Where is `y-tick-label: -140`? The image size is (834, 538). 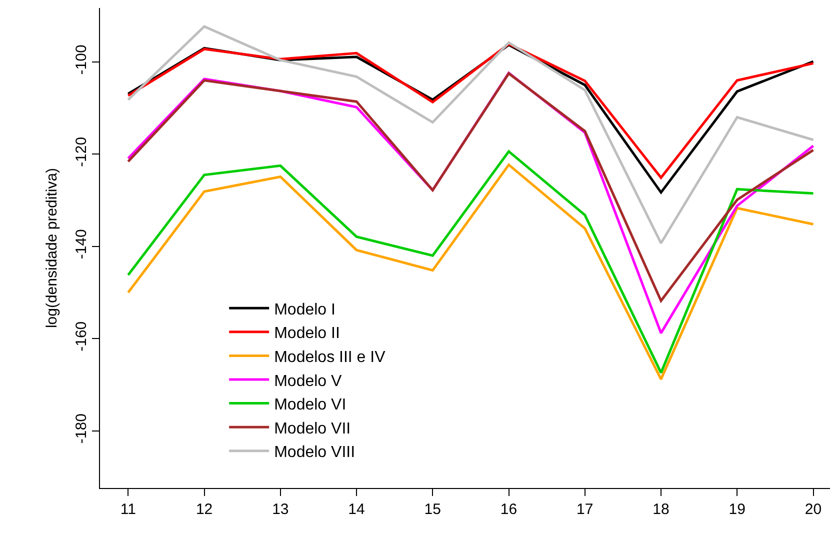
y-tick-label: -140 is located at coordinates (81, 244).